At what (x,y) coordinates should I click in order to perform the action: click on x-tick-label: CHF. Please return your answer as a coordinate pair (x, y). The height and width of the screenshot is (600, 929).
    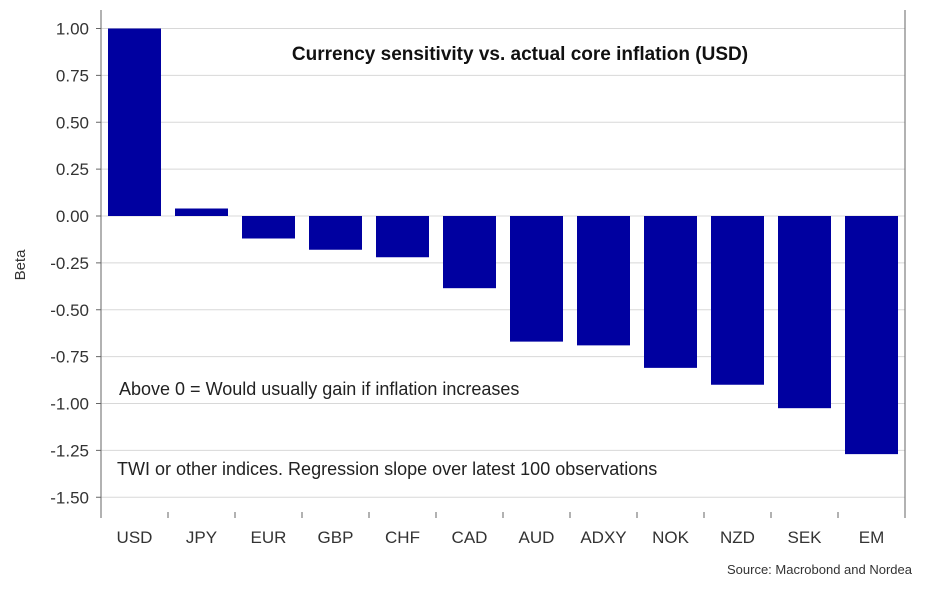
    Looking at the image, I should click on (402, 537).